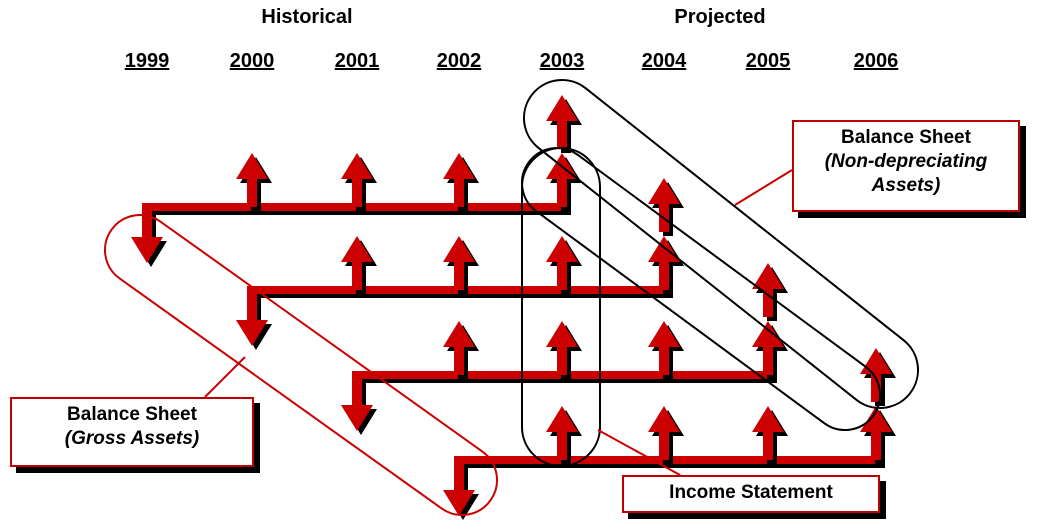  I want to click on callout-subtitle: (Non-depreciating Assets), so click(906, 173).